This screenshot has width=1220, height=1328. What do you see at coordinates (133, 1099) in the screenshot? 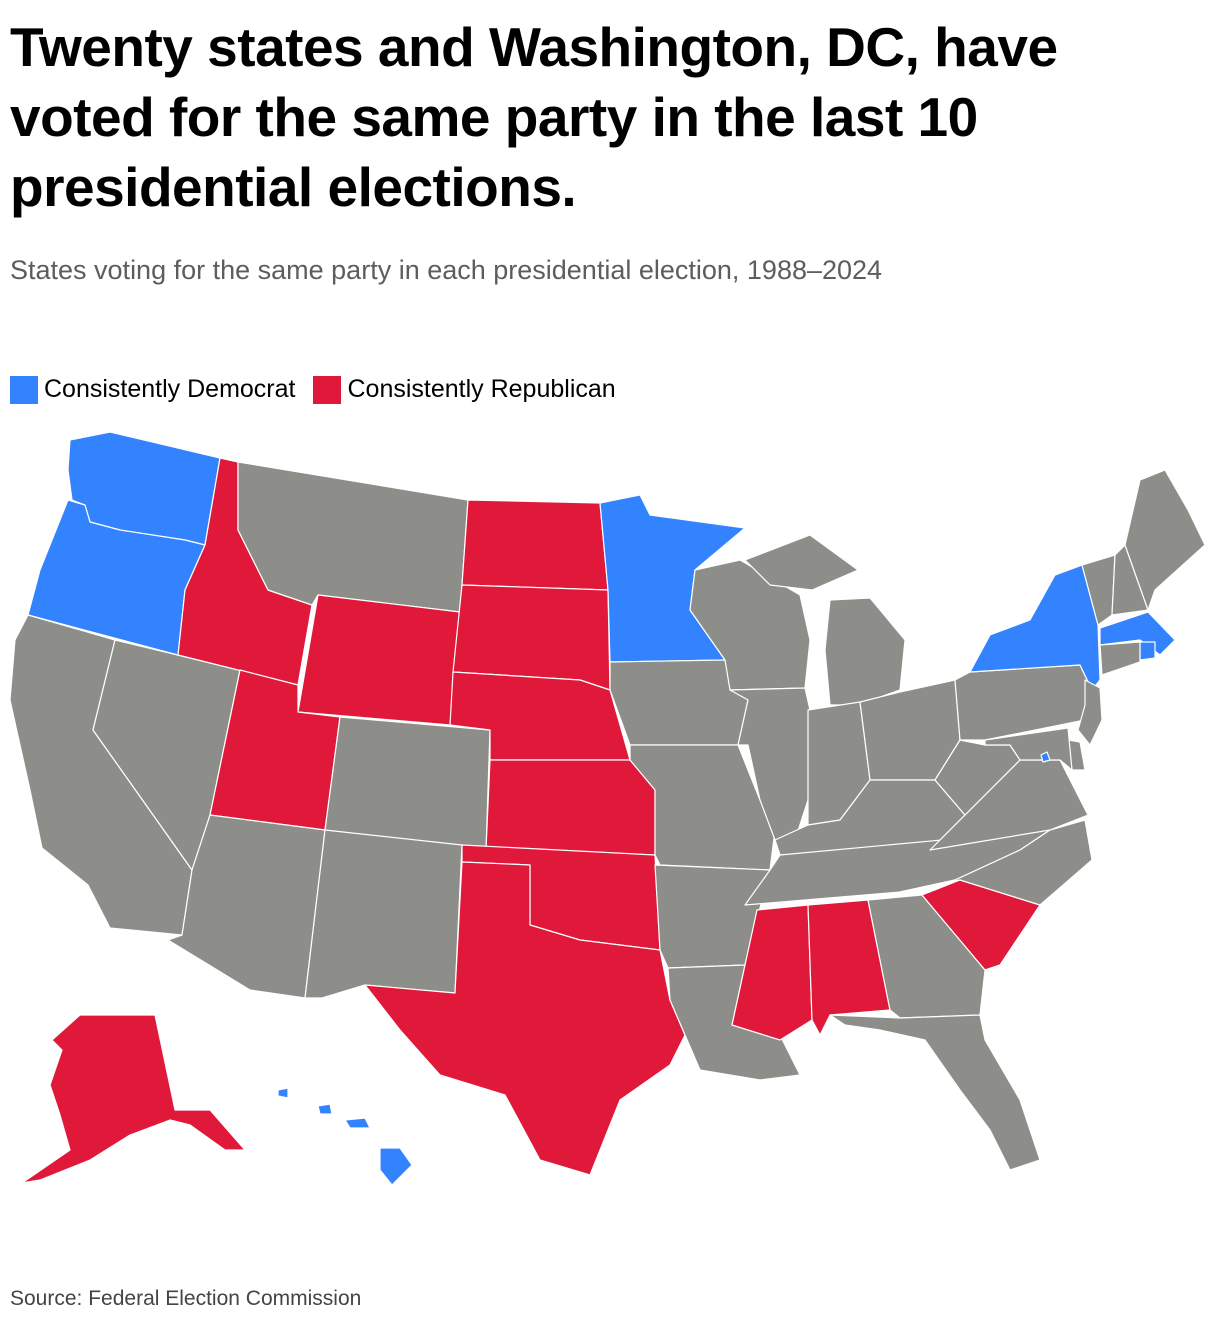
I see `state-AK` at bounding box center [133, 1099].